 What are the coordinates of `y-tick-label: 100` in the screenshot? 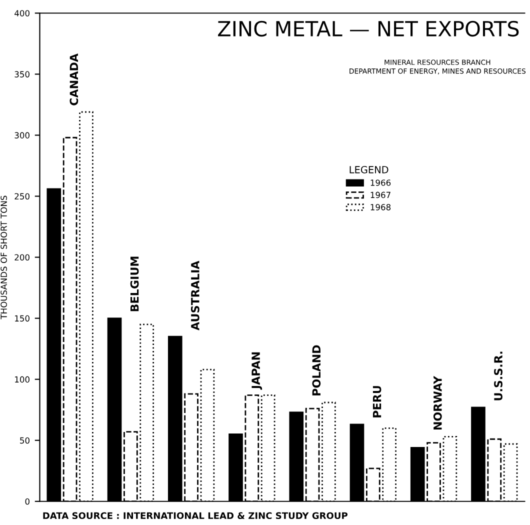 It's located at (22, 379).